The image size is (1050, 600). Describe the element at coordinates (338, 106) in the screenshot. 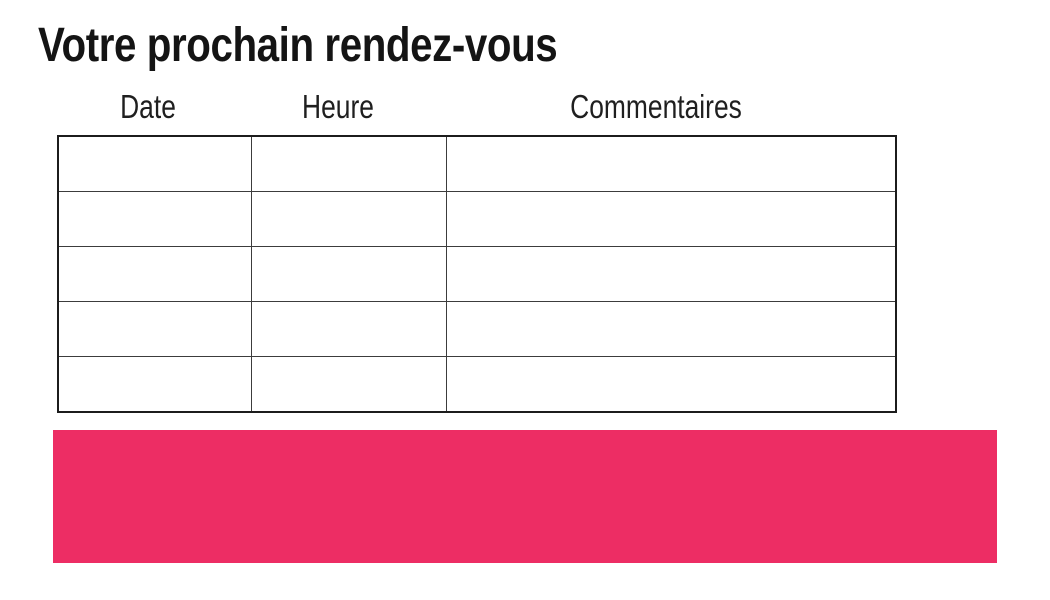

I see `column-header-heure: Heure` at that location.